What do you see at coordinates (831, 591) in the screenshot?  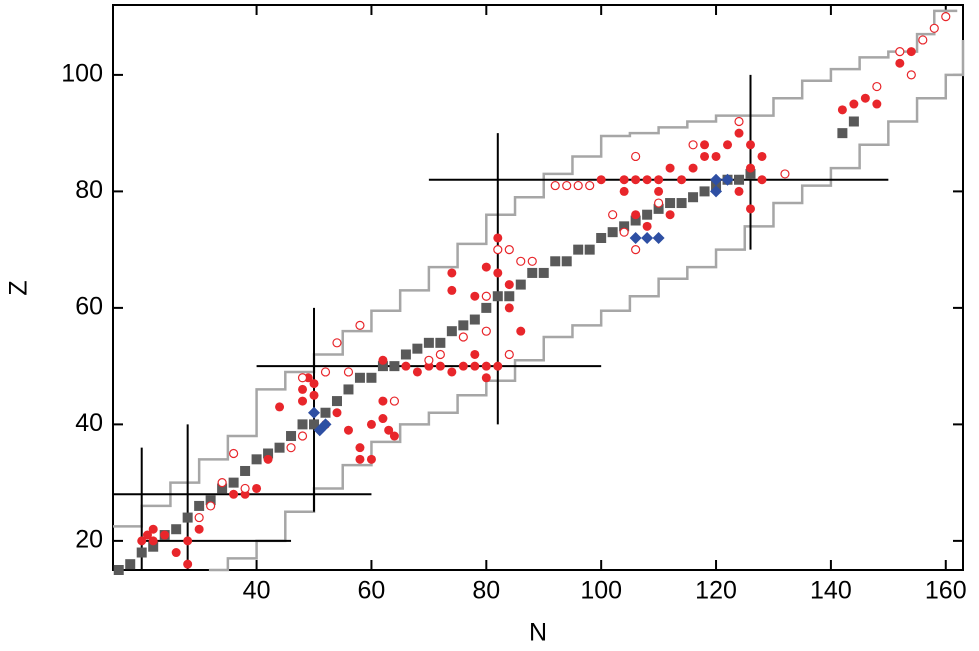 I see `x-tick-label: 140` at bounding box center [831, 591].